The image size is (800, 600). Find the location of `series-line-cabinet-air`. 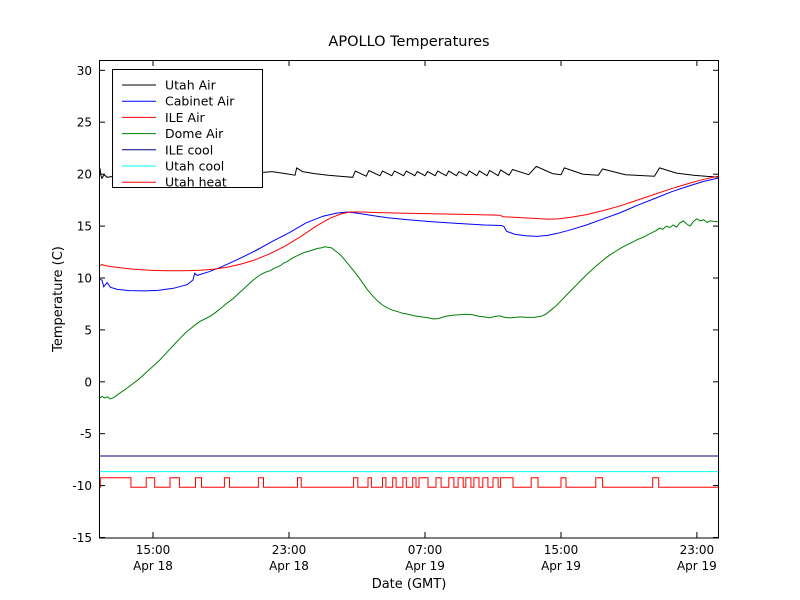

series-line-cabinet-air is located at coordinates (409, 234).